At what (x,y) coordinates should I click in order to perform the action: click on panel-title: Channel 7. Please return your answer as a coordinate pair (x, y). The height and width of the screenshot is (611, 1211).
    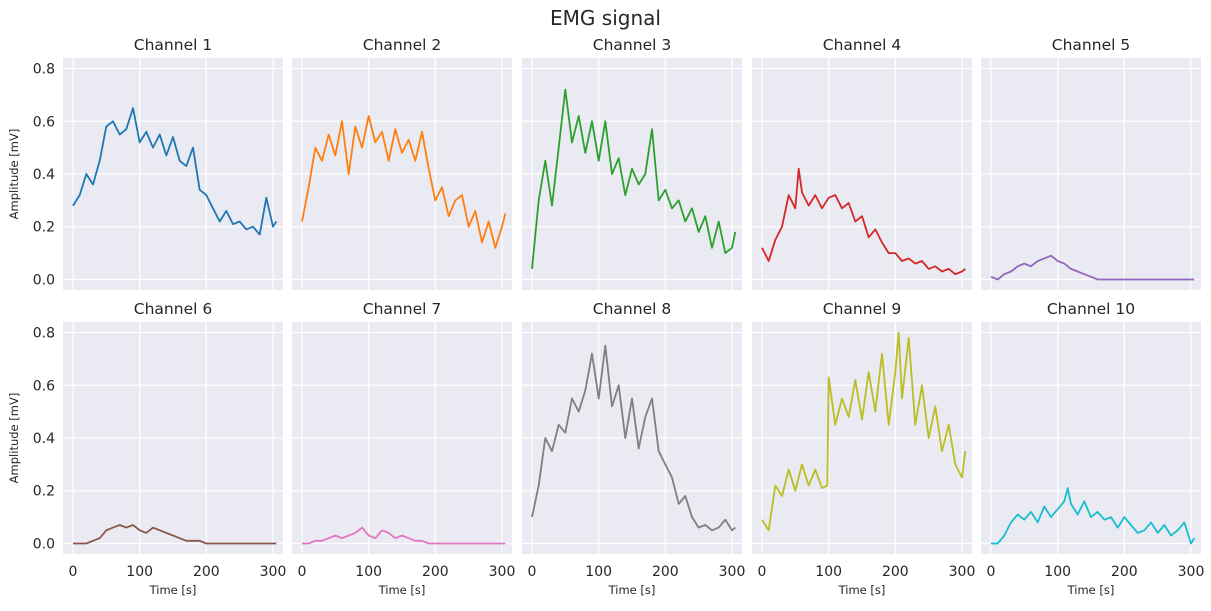
    Looking at the image, I should click on (402, 309).